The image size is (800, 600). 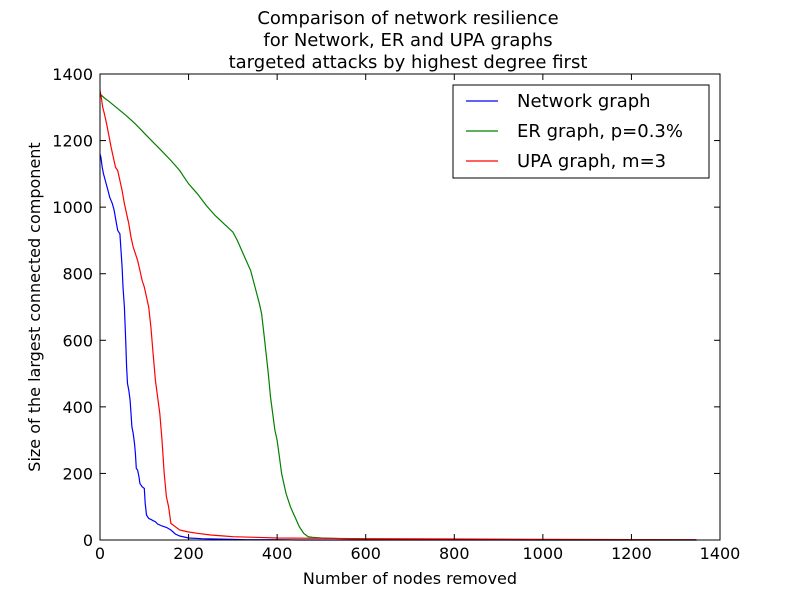 What do you see at coordinates (34, 306) in the screenshot?
I see `y-axis-label: Size of the largest connected component` at bounding box center [34, 306].